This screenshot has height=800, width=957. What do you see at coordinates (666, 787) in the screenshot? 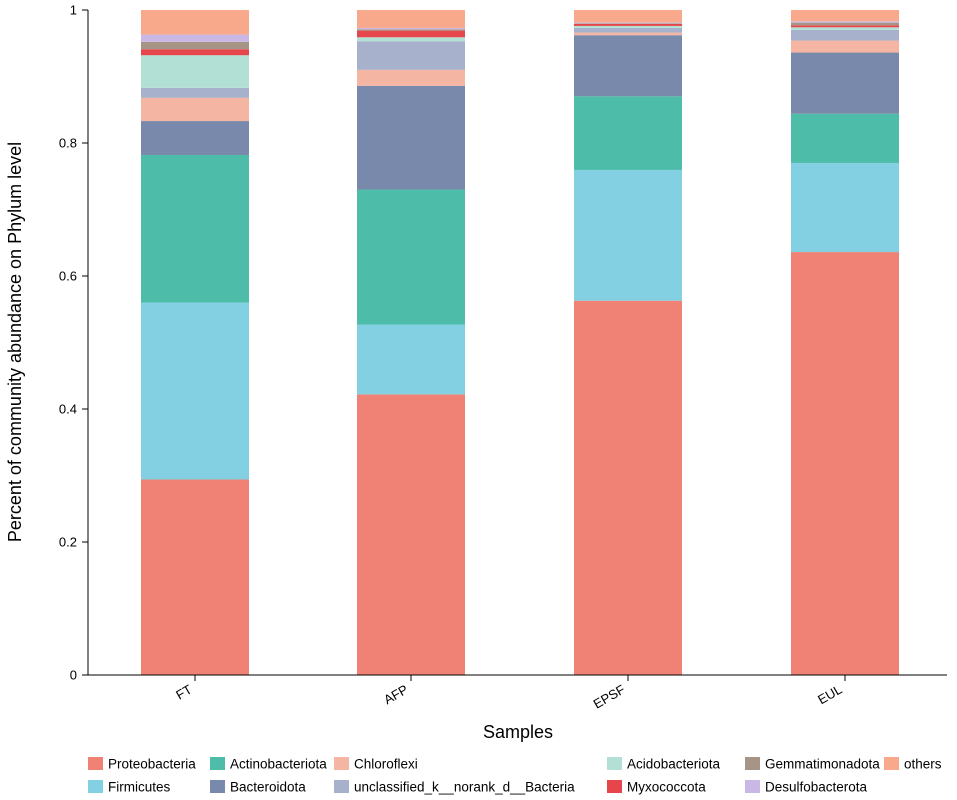
I see `legend-label-myxococcota: Myxococcota` at bounding box center [666, 787].